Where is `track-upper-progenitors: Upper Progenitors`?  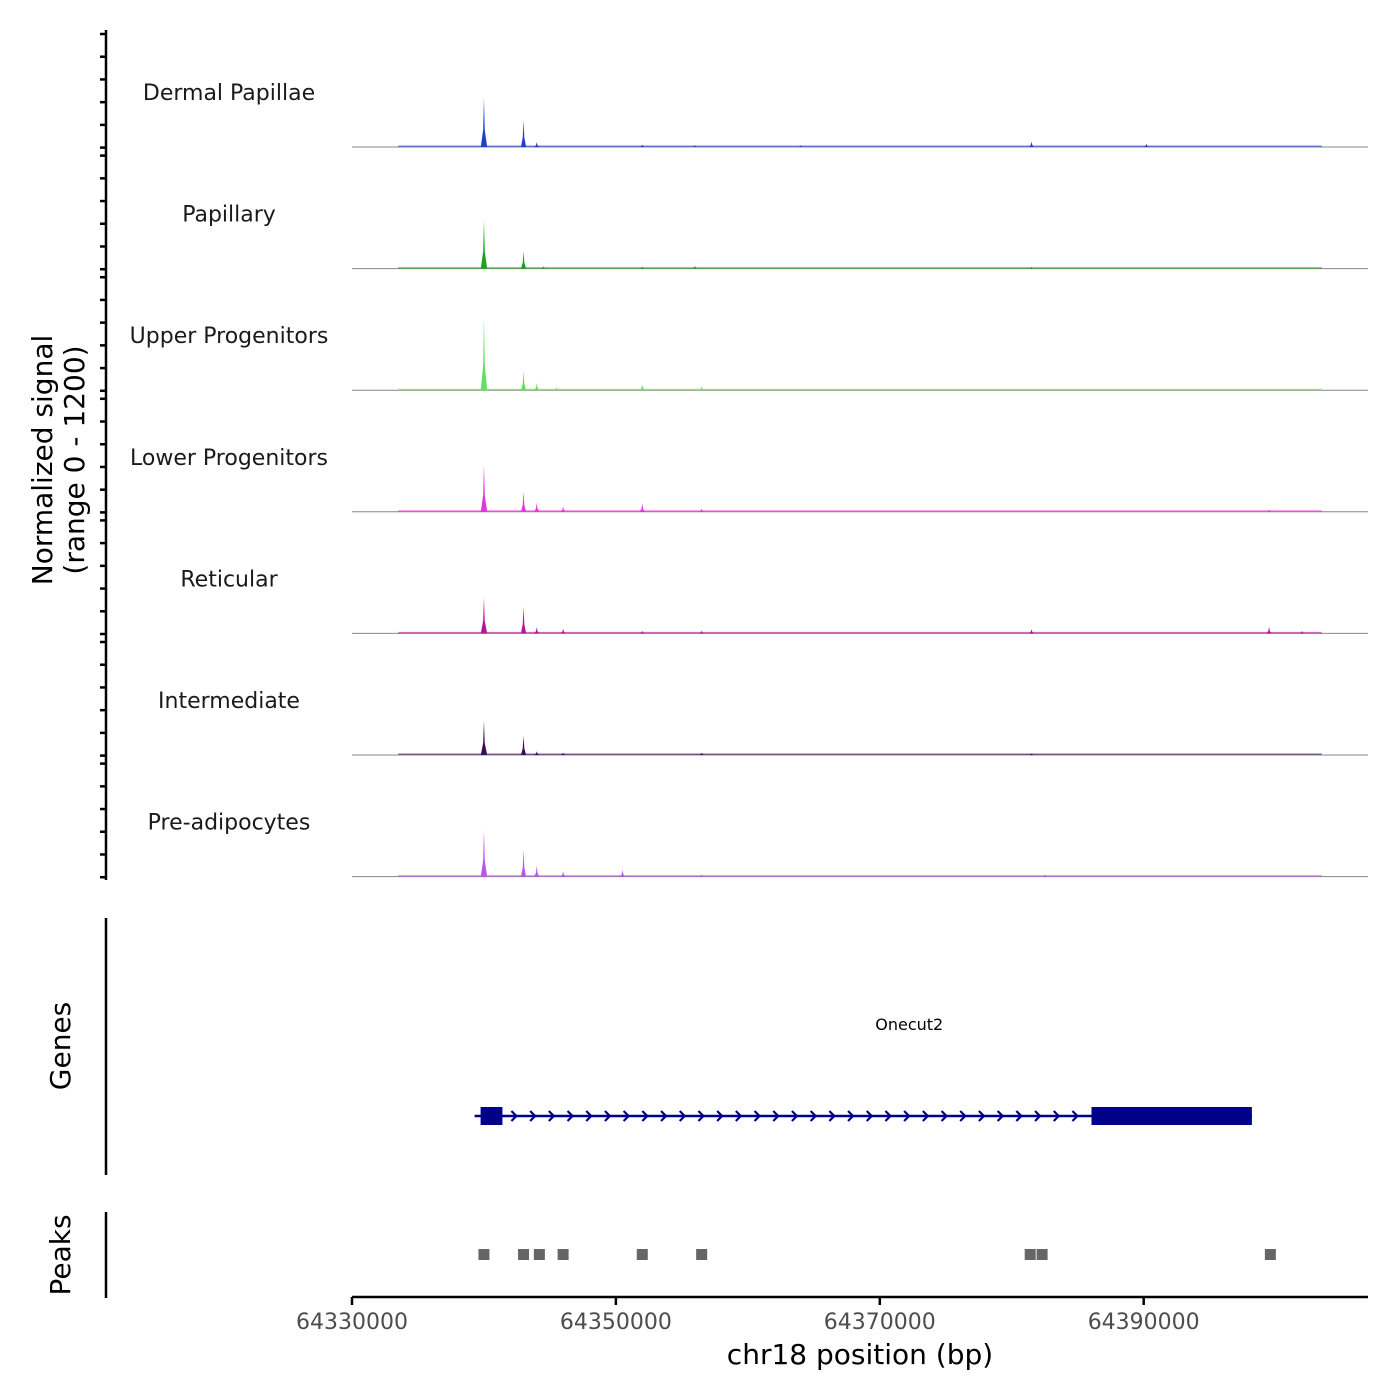
track-upper-progenitors: Upper Progenitors is located at coordinates (749, 354).